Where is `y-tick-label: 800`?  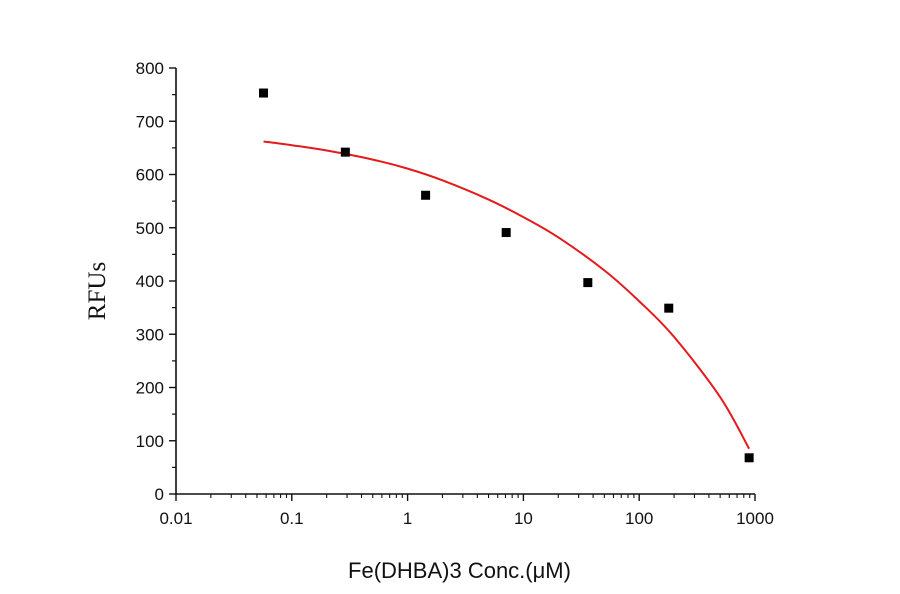
y-tick-label: 800 is located at coordinates (150, 68).